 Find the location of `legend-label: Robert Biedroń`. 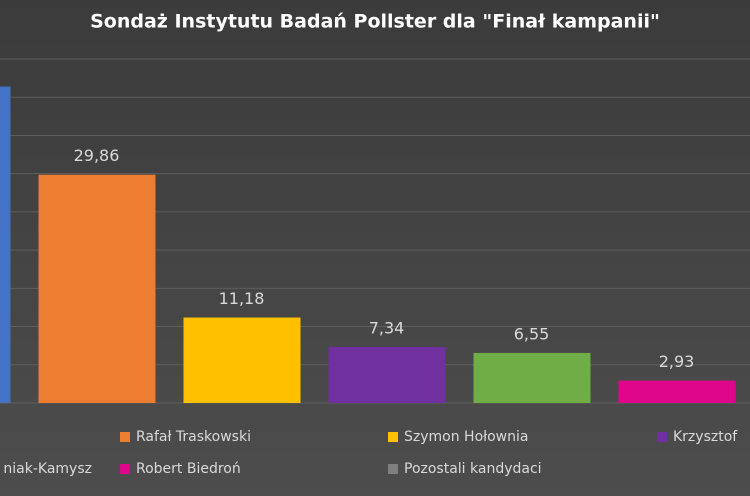

legend-label: Robert Biedroń is located at coordinates (188, 469).